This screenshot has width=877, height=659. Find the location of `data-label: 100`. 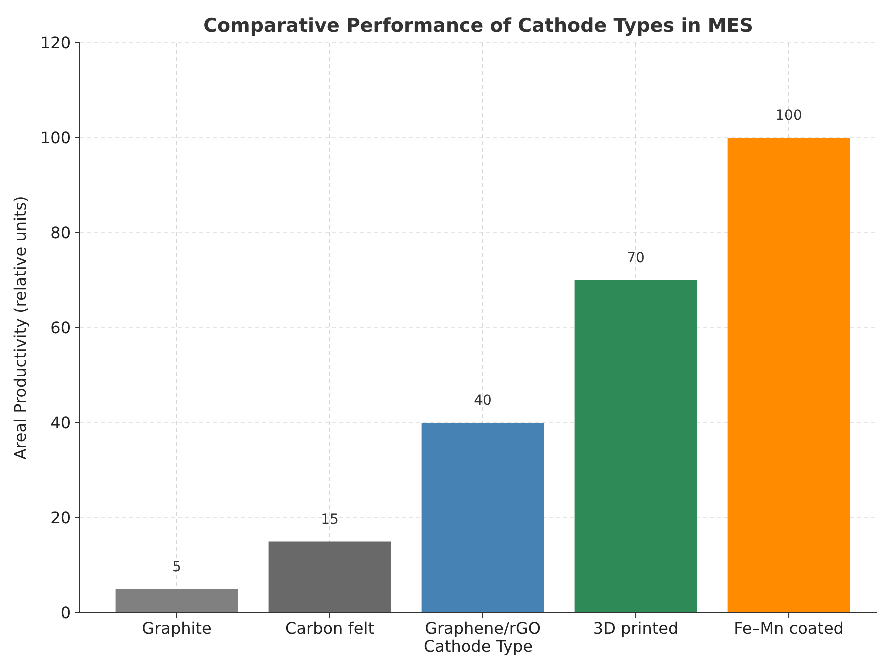

data-label: 100 is located at coordinates (789, 116).